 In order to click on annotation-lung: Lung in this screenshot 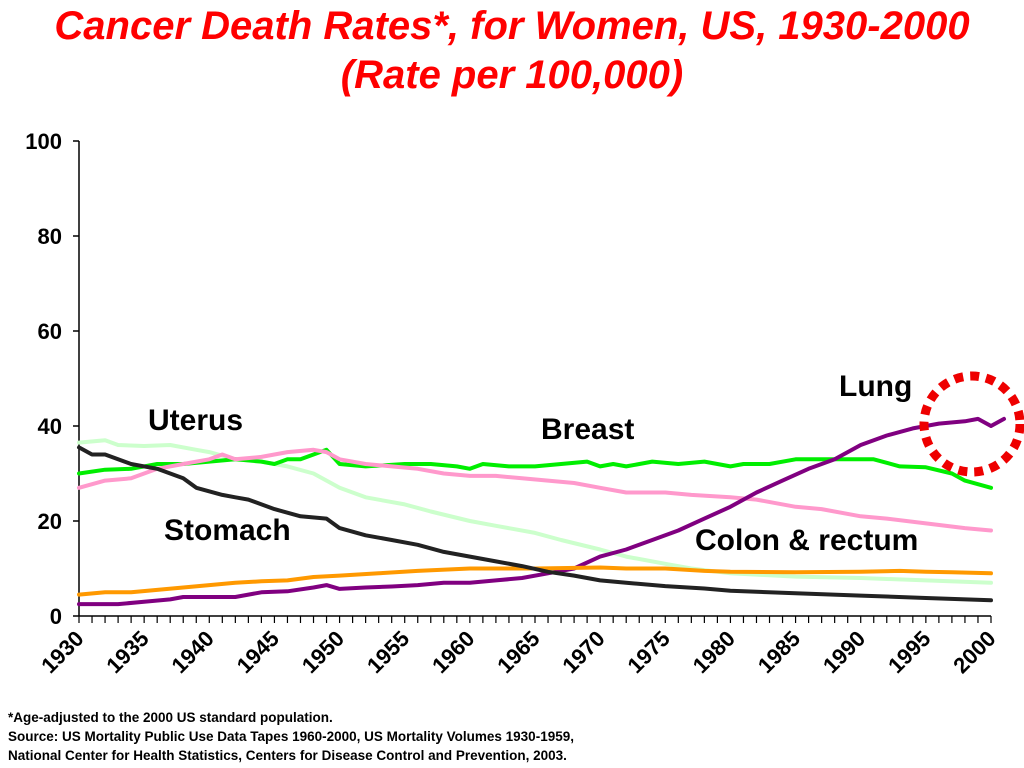, I will do `click(875, 386)`.